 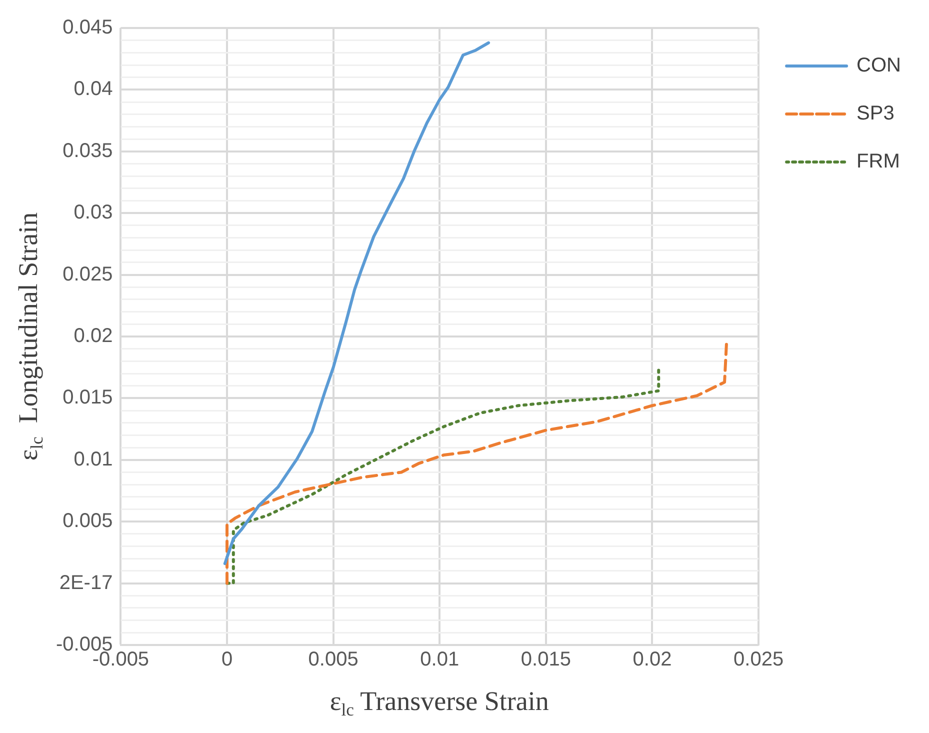 I want to click on legend-label: FRM, so click(x=878, y=161).